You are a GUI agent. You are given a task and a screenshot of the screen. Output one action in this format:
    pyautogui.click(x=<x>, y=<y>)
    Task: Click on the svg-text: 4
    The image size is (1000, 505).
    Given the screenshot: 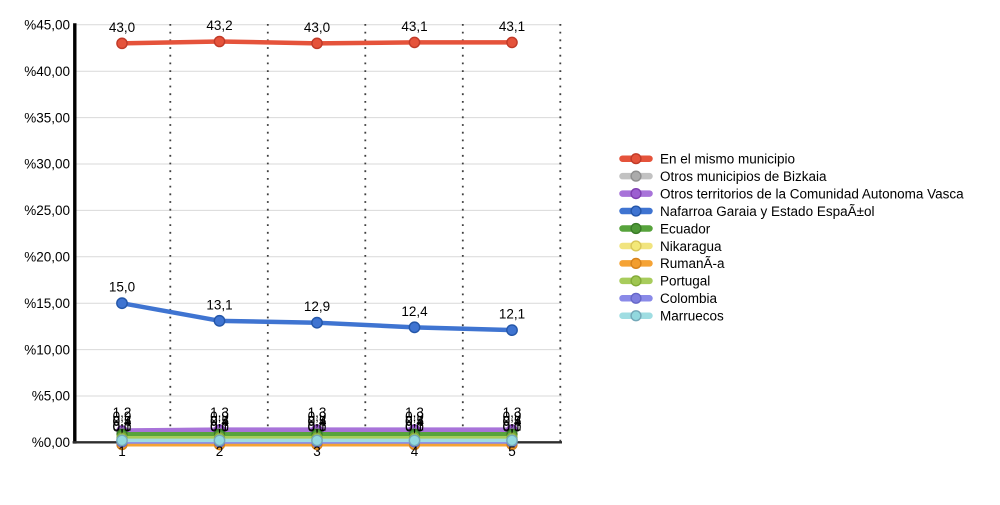 What is the action you would take?
    pyautogui.click(x=415, y=451)
    